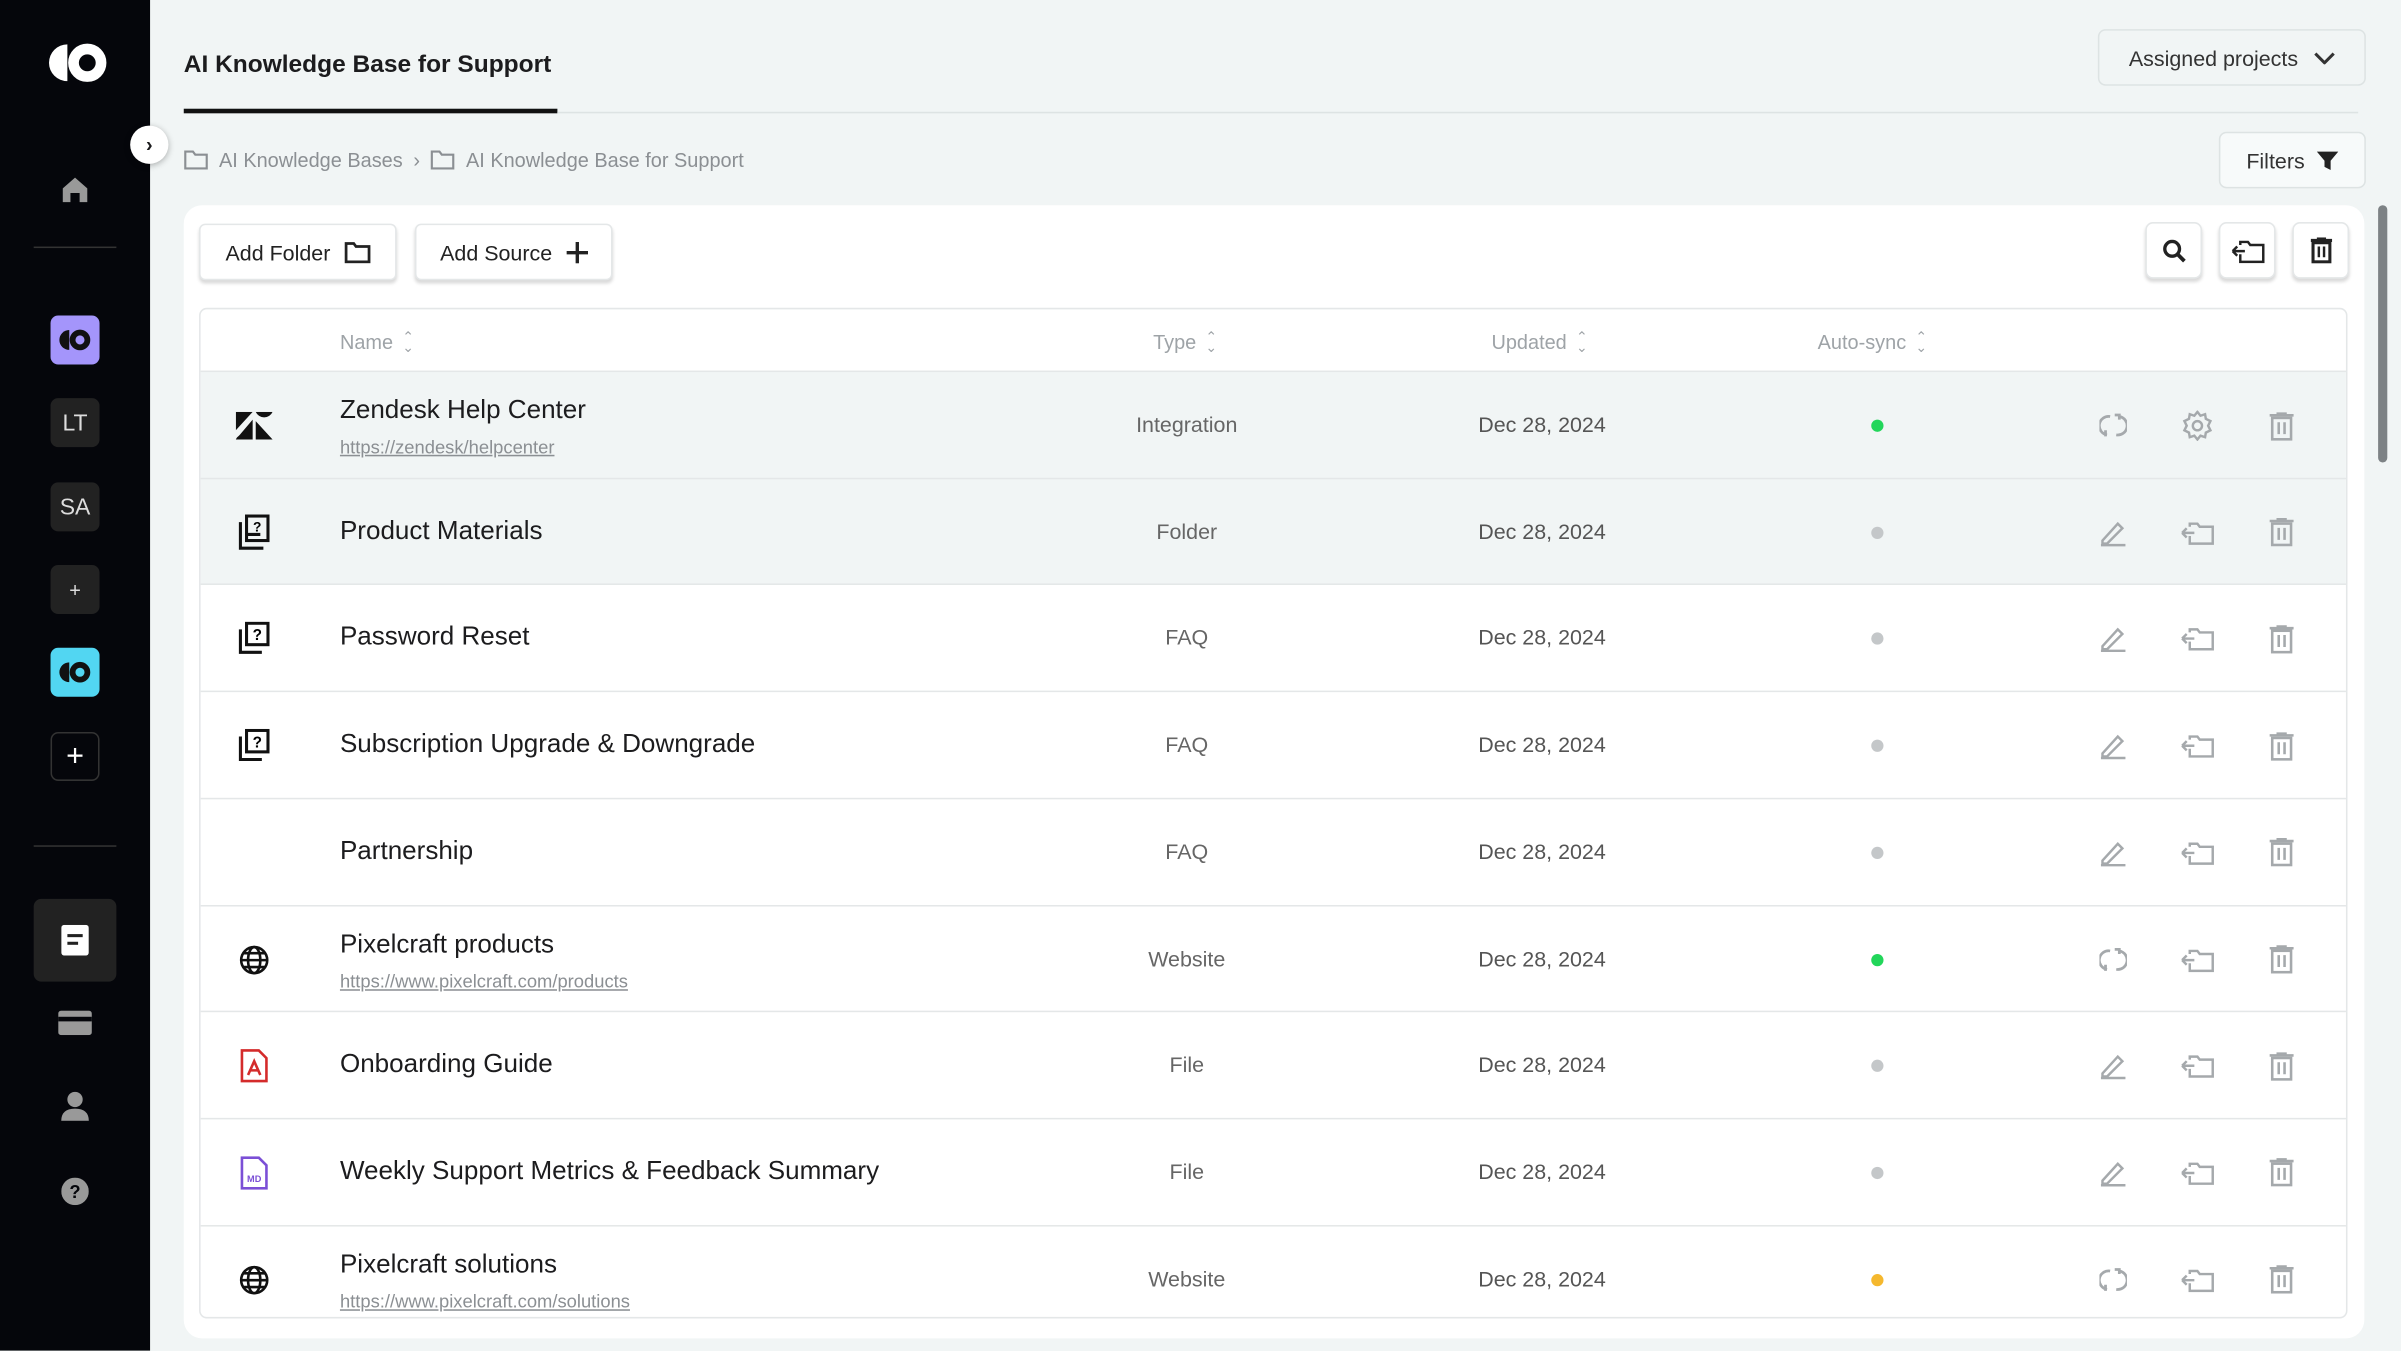 The image size is (2401, 1351). I want to click on scrollbar, so click(2383, 334).